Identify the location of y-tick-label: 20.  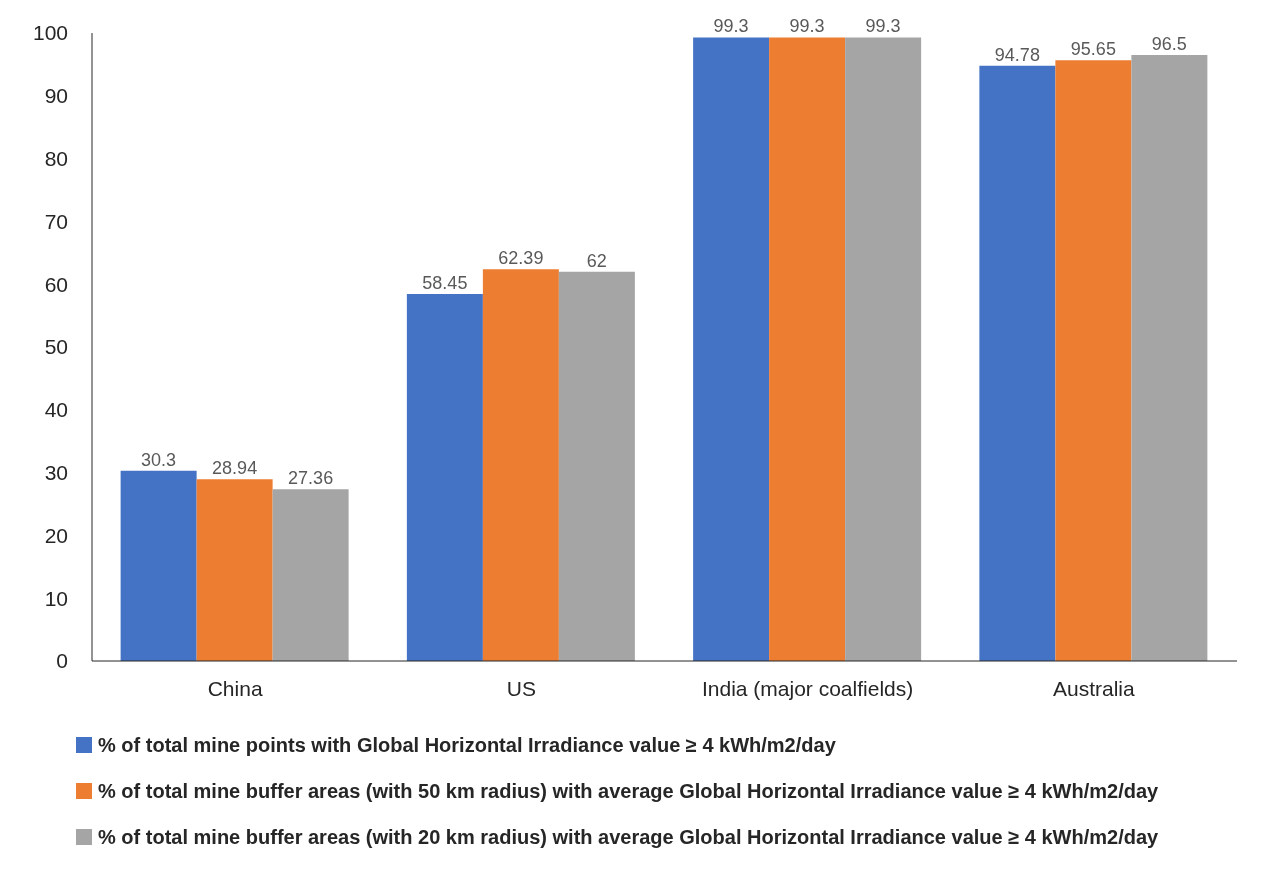
(56, 535).